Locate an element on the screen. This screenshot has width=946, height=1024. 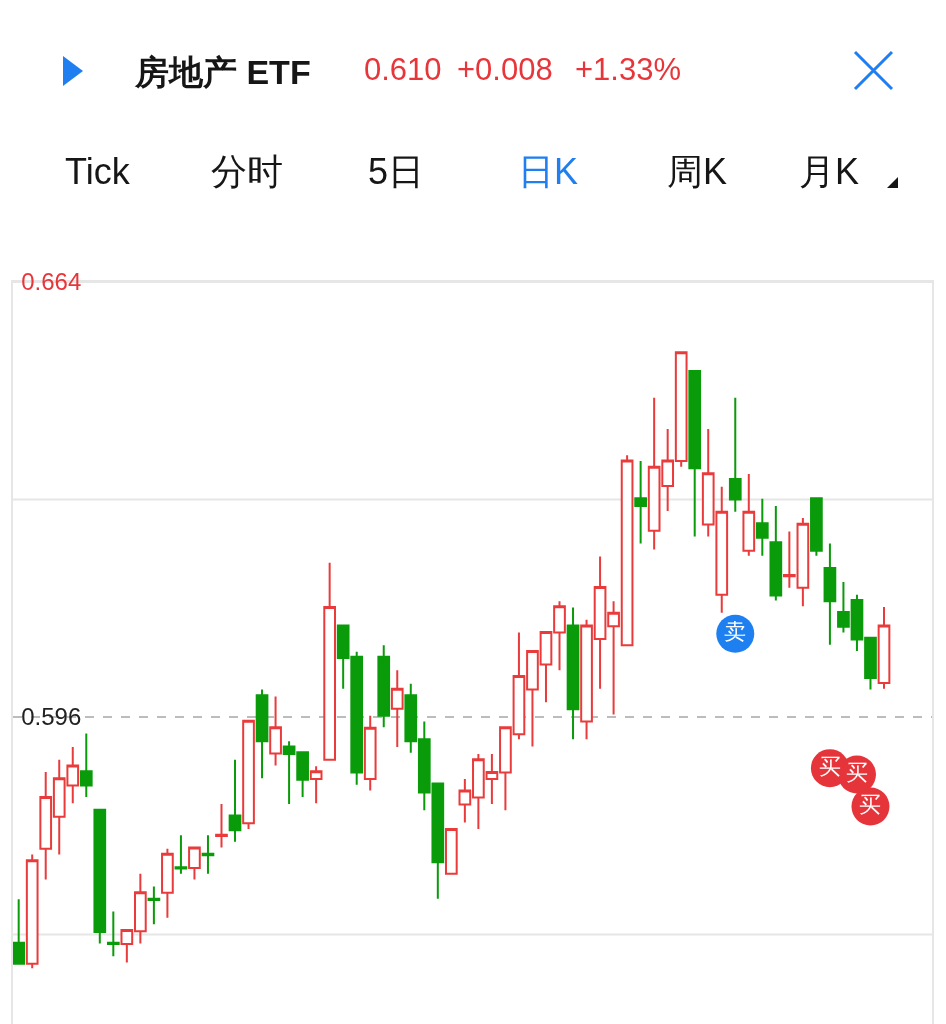
text: +1.33% is located at coordinates (628, 69).